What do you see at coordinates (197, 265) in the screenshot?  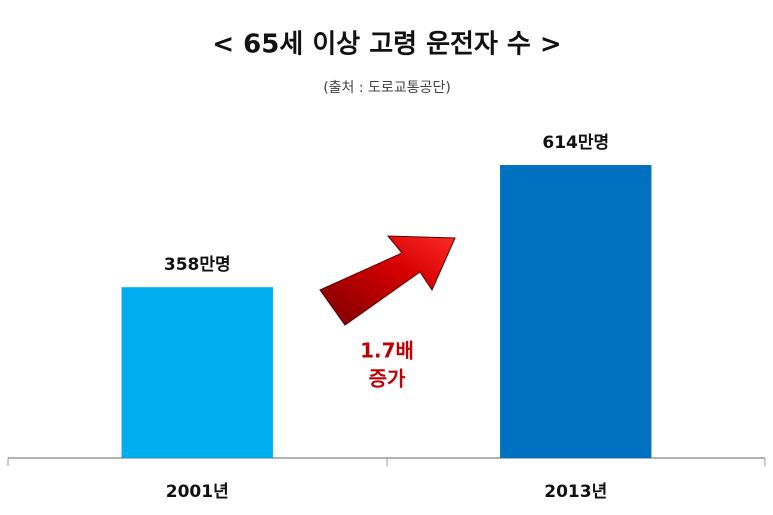 I see `value-label: 358만명` at bounding box center [197, 265].